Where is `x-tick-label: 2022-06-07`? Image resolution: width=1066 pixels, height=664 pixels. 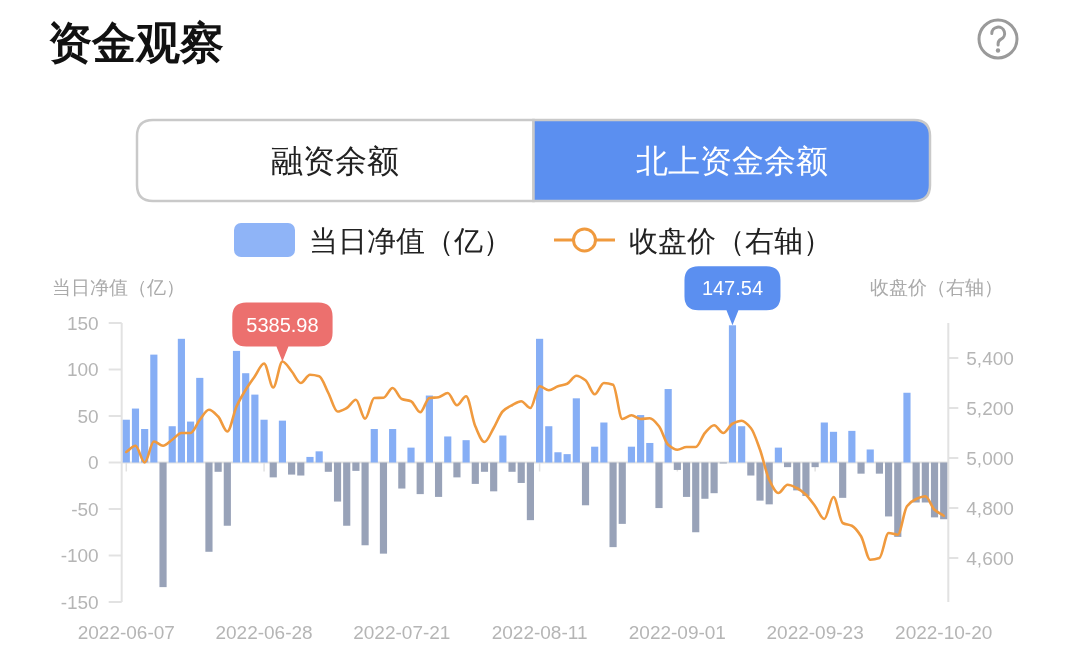 x-tick-label: 2022-06-07 is located at coordinates (126, 632).